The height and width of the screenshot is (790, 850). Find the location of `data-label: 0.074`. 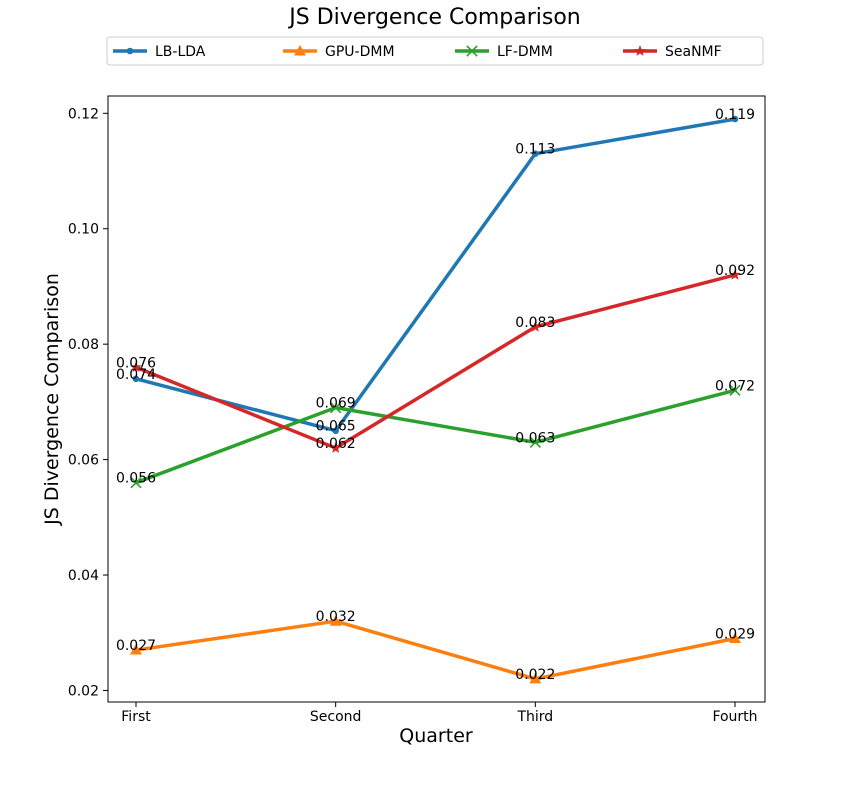

data-label: 0.074 is located at coordinates (136, 375).